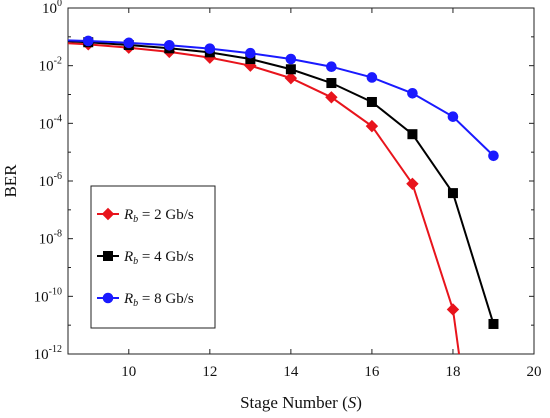  Describe the element at coordinates (158, 258) in the screenshot. I see `legend-label: Rb = 4 Gb/s` at that location.